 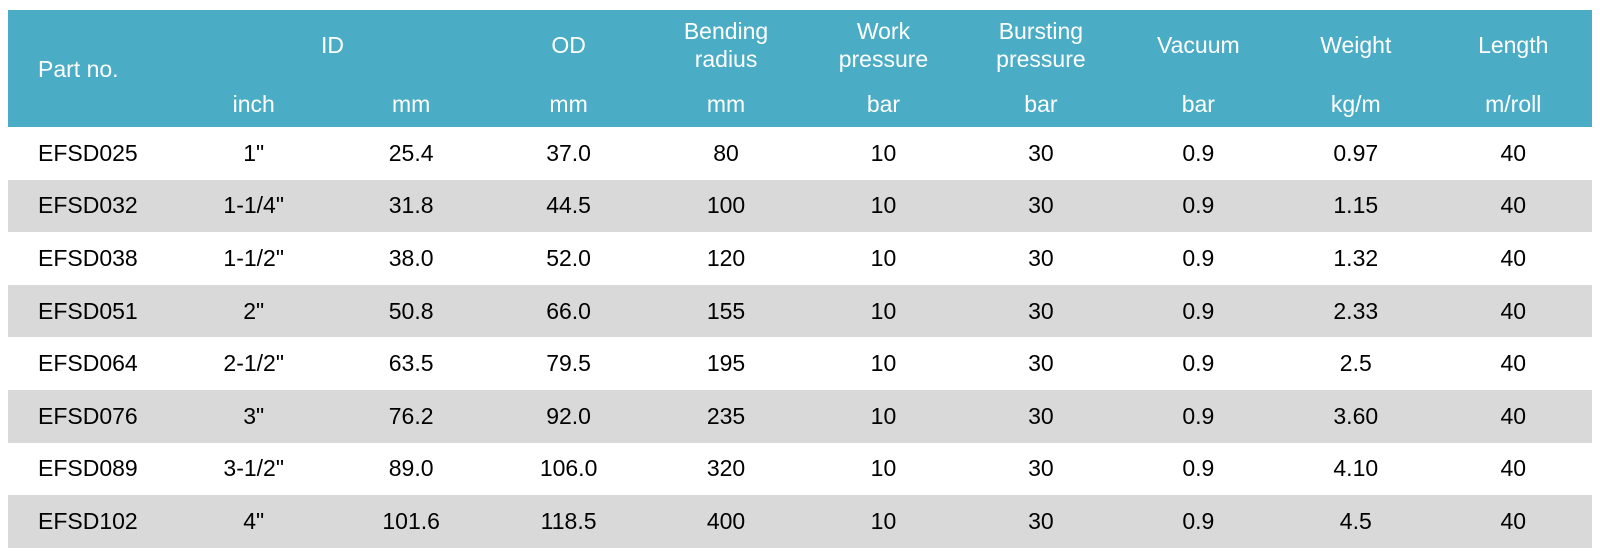 I want to click on cell-part-no: EFSD076, so click(x=88, y=415).